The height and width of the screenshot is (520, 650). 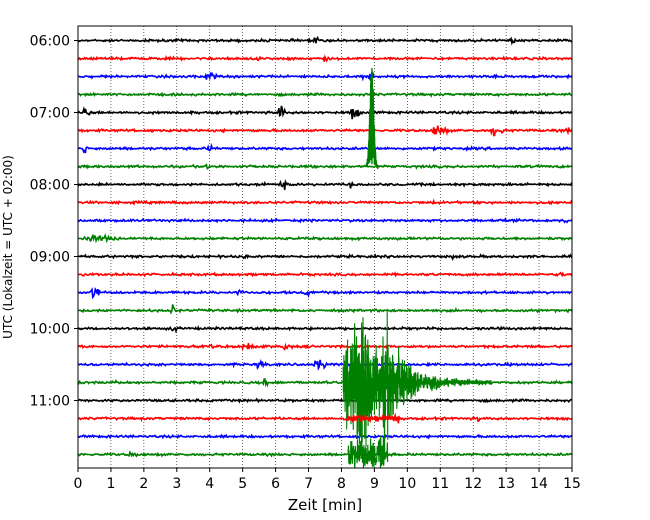 What do you see at coordinates (341, 484) in the screenshot?
I see `x-tick-label: 8` at bounding box center [341, 484].